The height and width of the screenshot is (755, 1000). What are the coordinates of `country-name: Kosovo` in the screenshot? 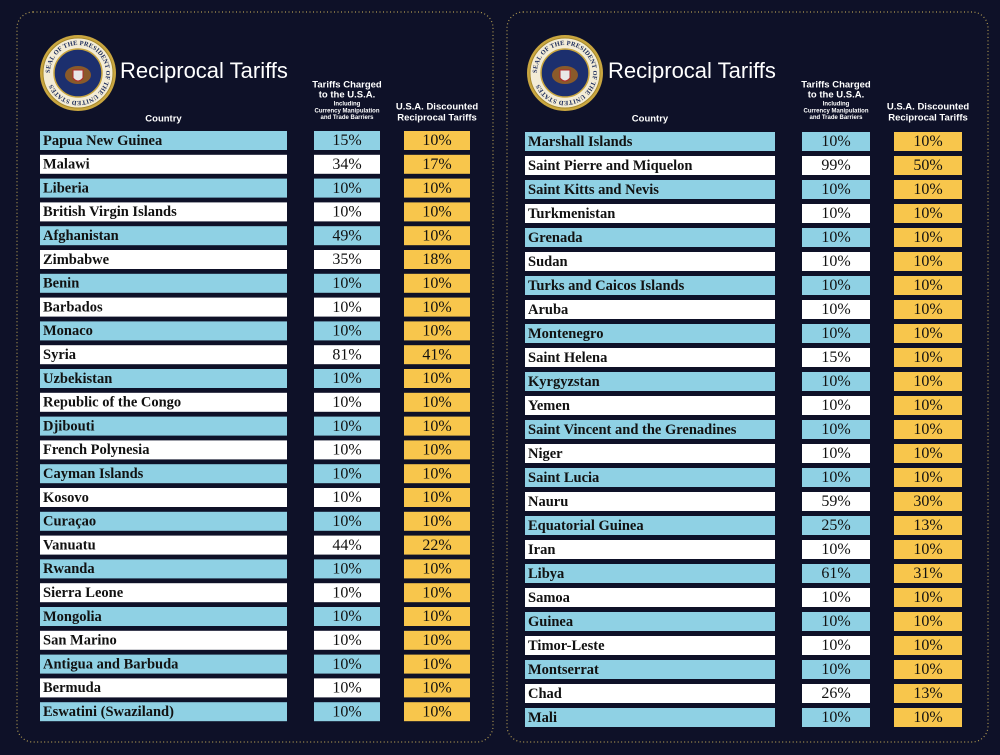 It's located at (66, 498).